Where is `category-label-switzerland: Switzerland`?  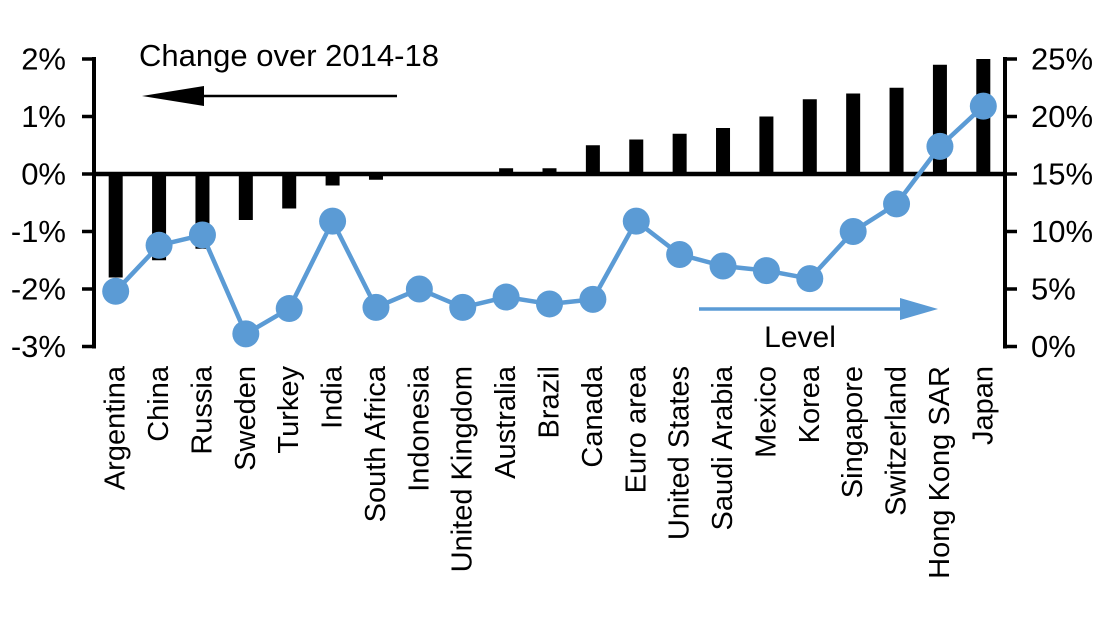 category-label-switzerland: Switzerland is located at coordinates (897, 441).